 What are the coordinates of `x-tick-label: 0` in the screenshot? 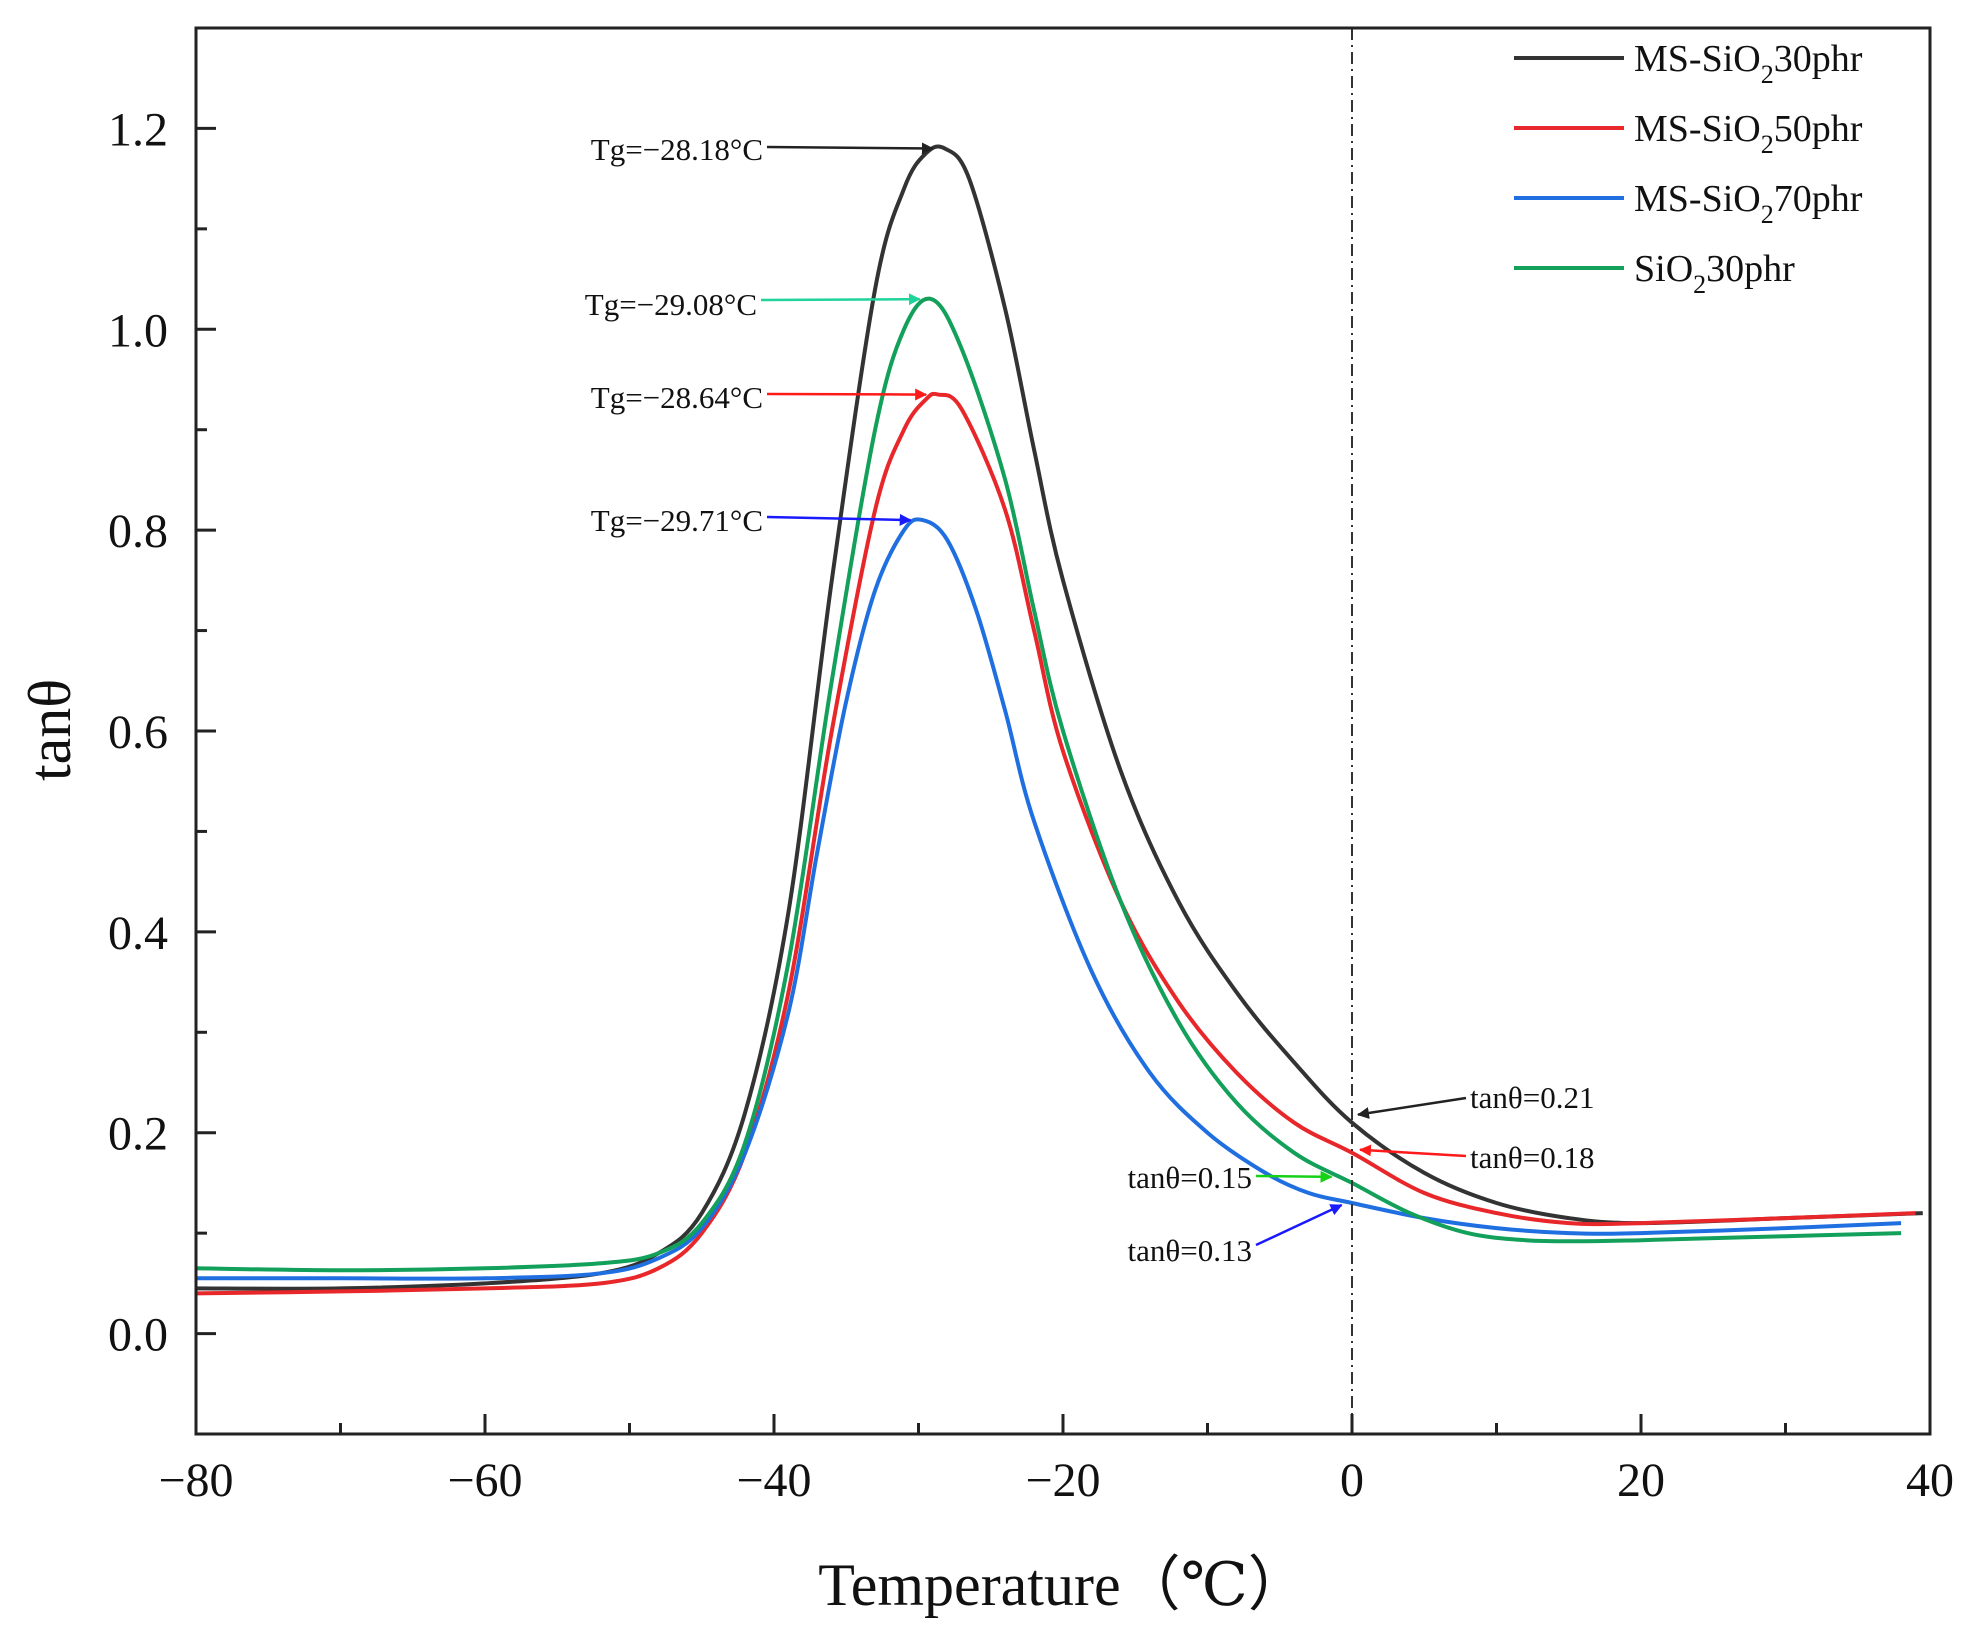 It's located at (1352, 1480).